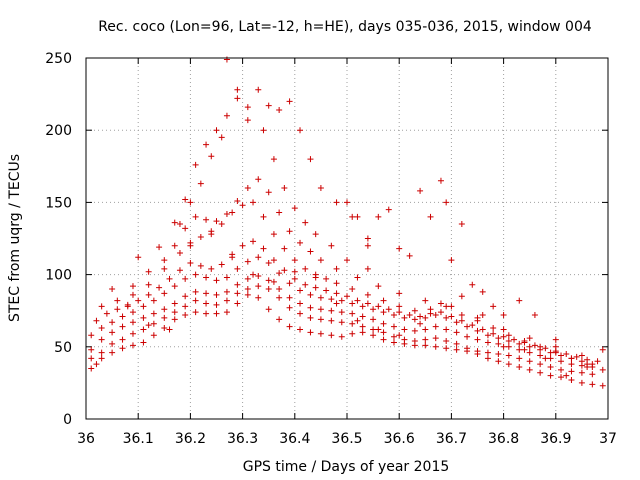  Describe the element at coordinates (346, 439) in the screenshot. I see `x-tick-label: 36.5` at that location.